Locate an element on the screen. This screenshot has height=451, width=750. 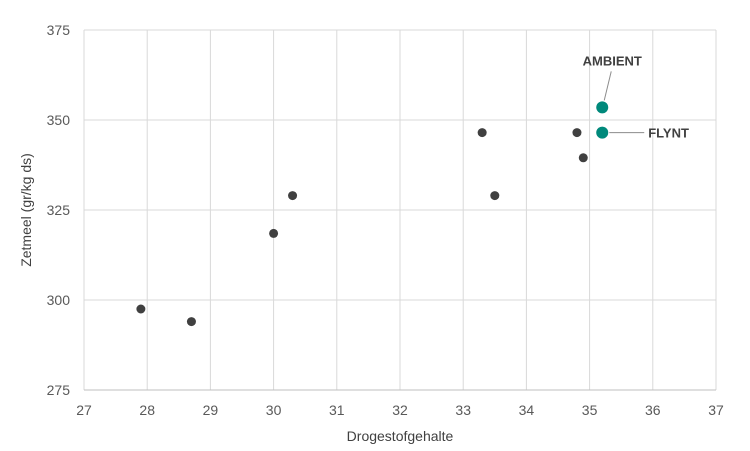
x-tick-label: 33 is located at coordinates (463, 410).